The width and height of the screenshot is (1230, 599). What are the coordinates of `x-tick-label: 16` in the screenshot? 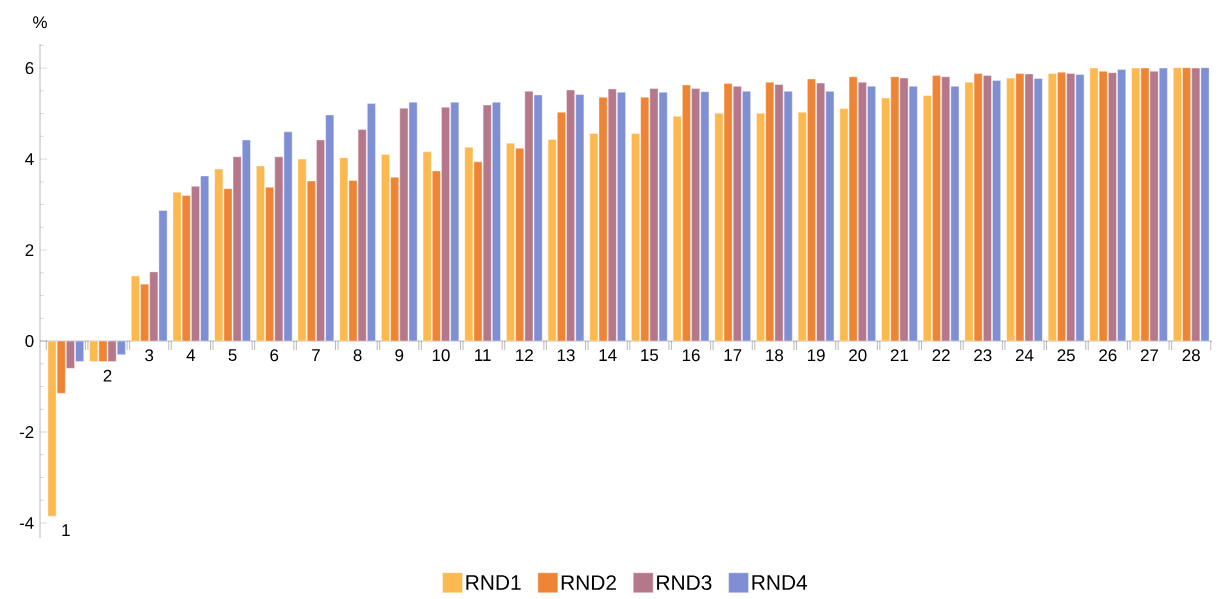 It's located at (691, 355).